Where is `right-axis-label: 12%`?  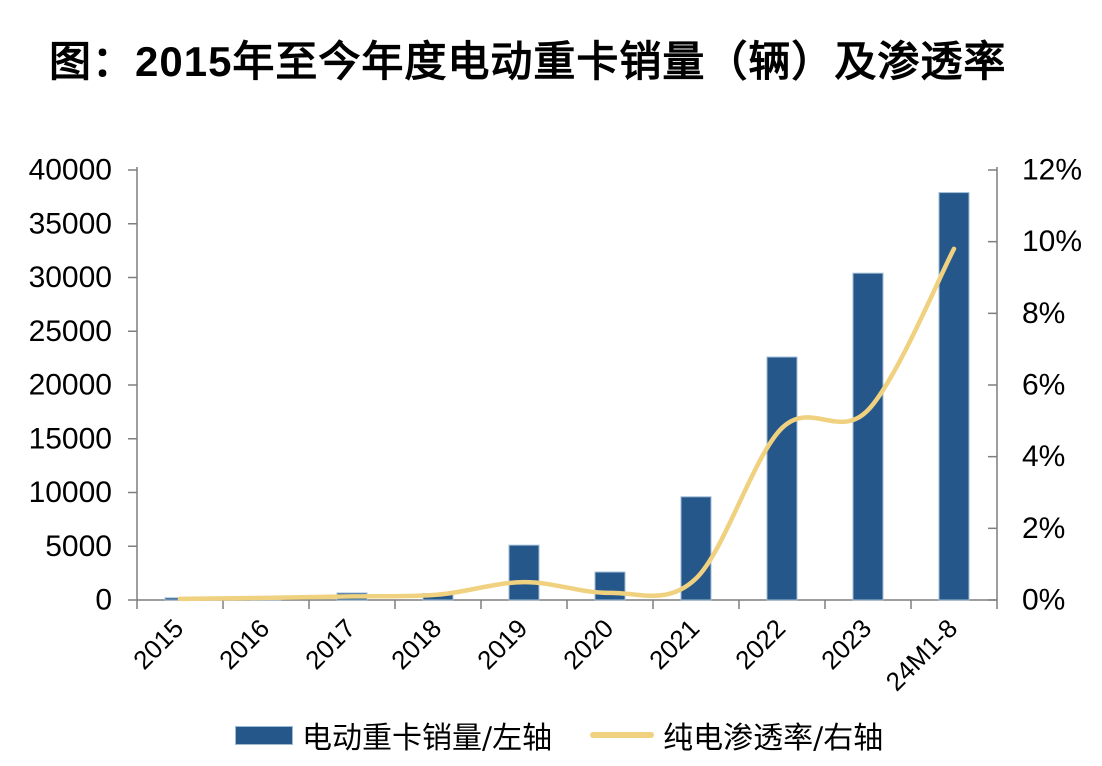 right-axis-label: 12% is located at coordinates (1052, 170).